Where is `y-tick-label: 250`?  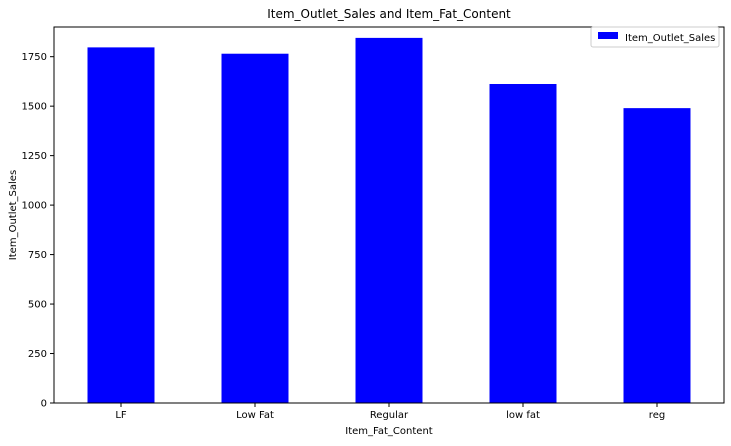
y-tick-label: 250 is located at coordinates (37, 354).